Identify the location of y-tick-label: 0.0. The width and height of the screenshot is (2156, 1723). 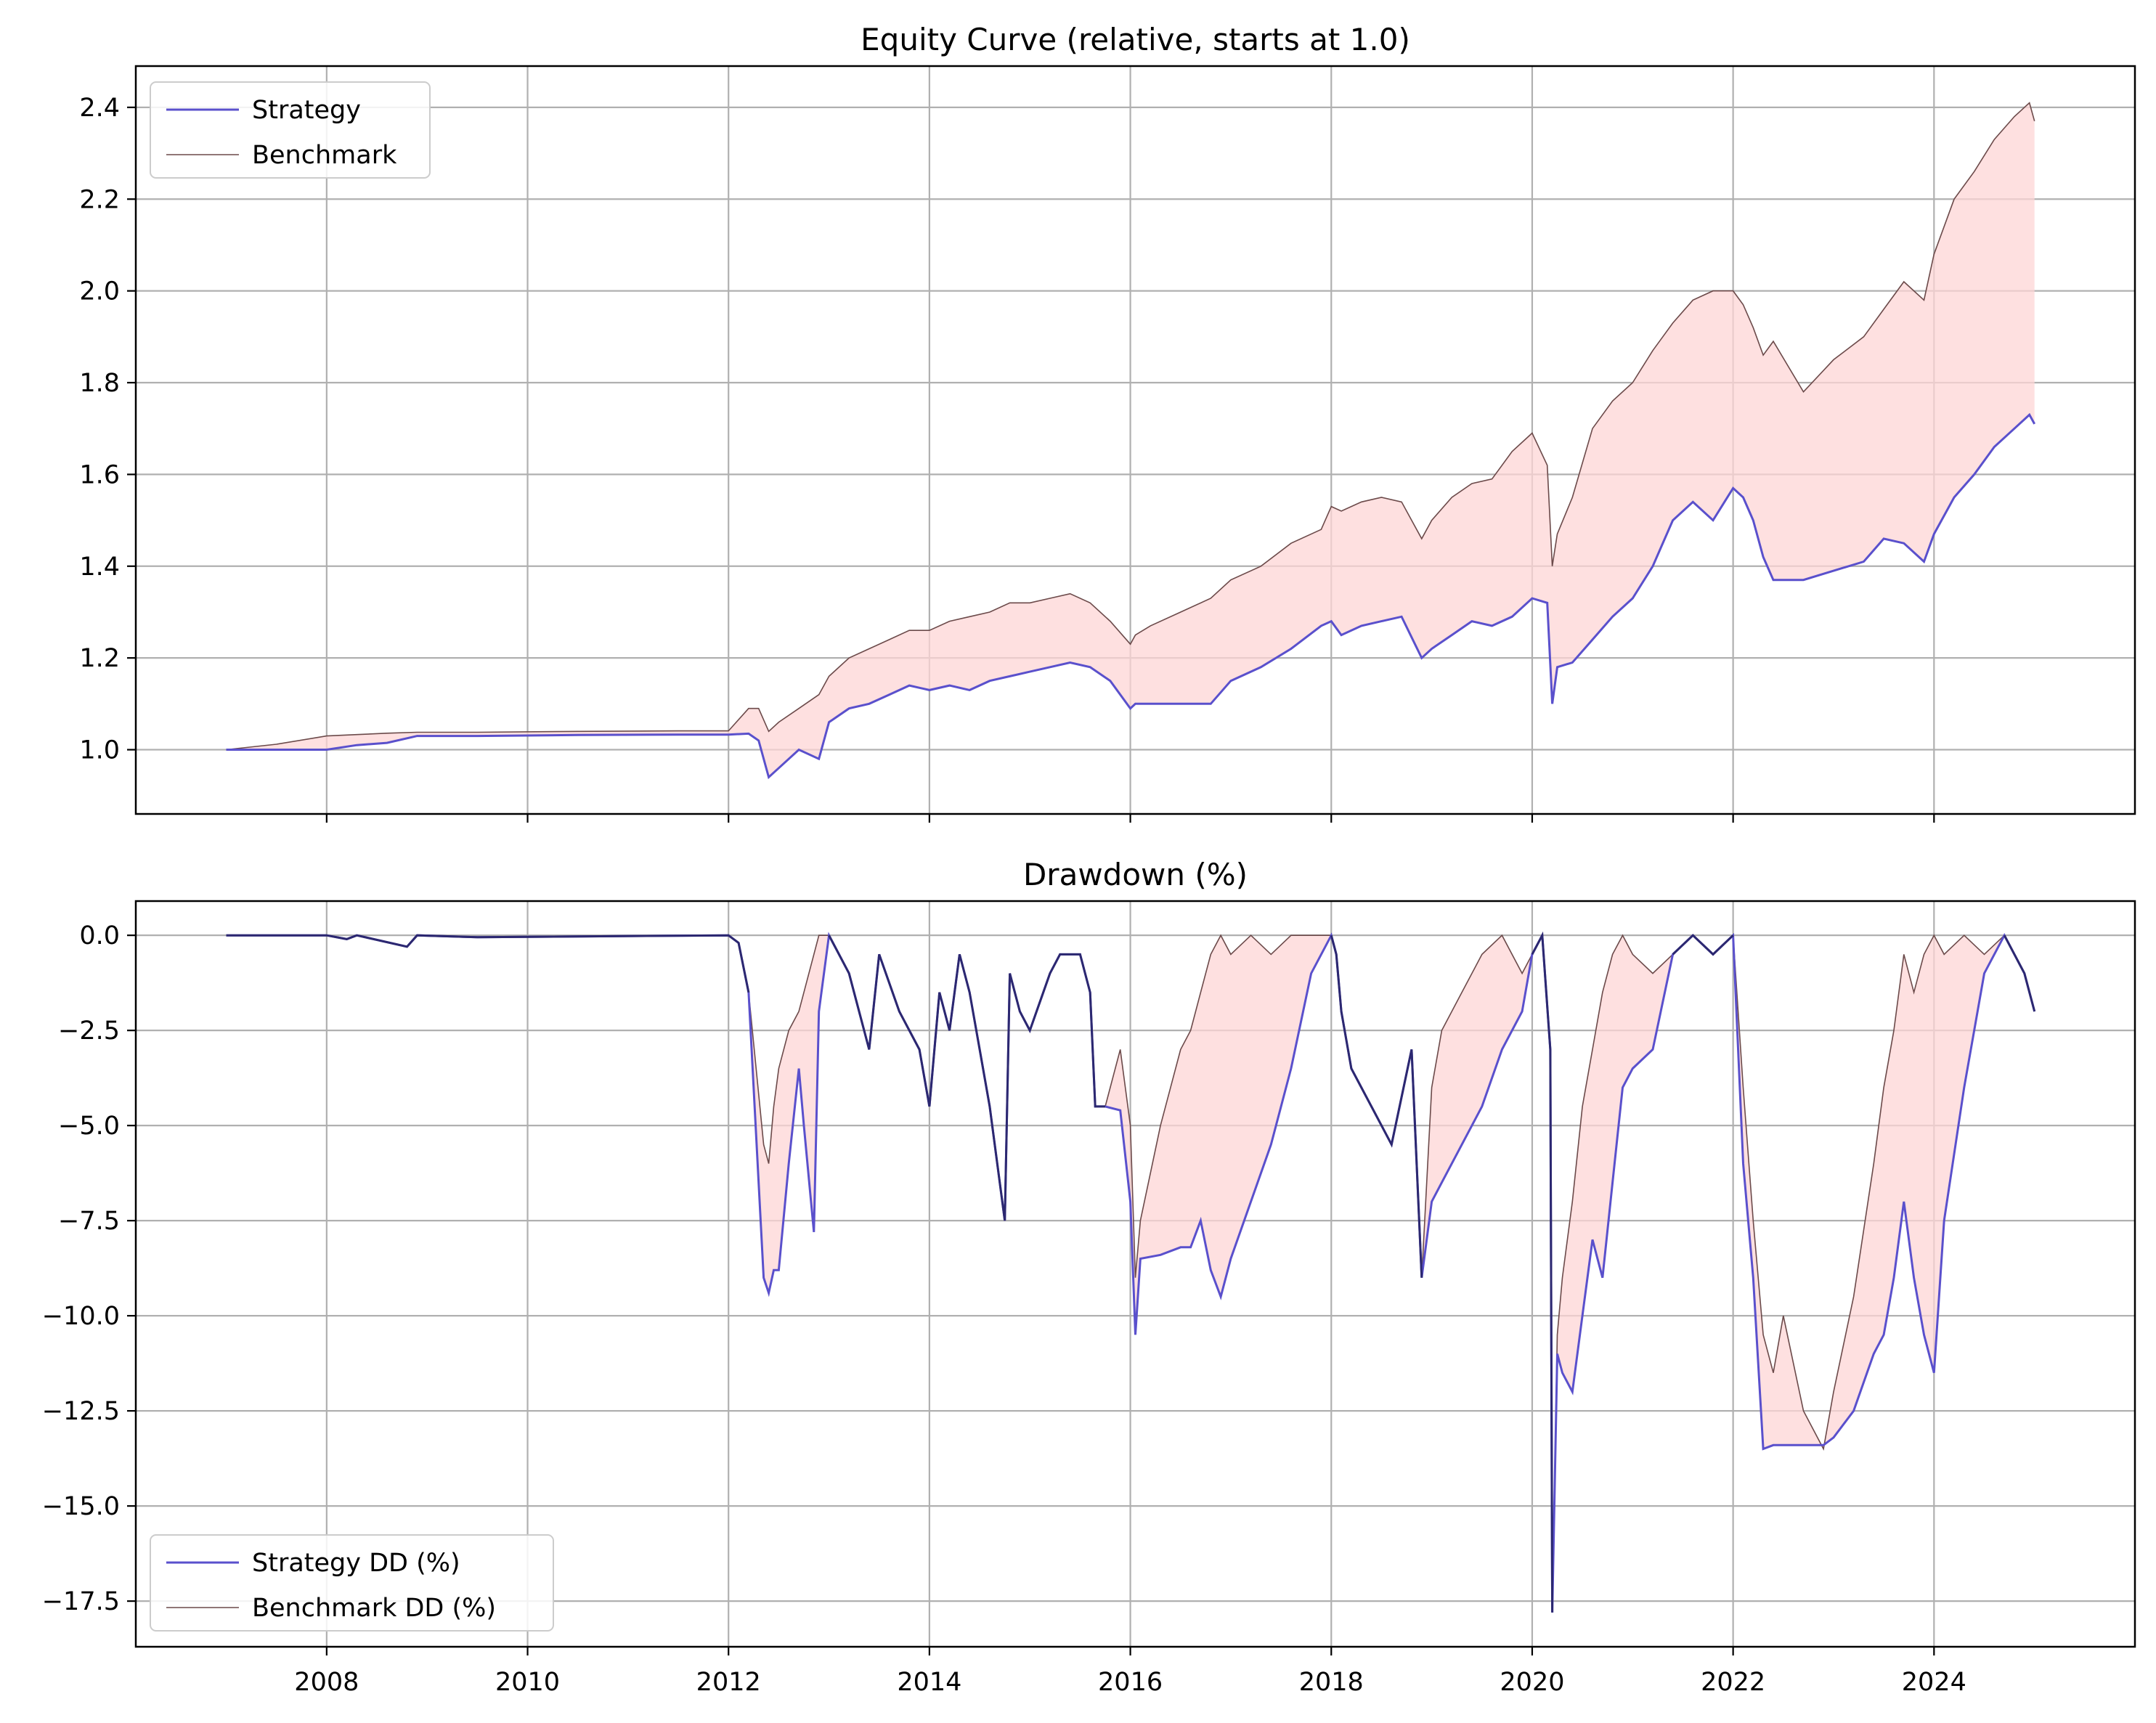
(99, 935).